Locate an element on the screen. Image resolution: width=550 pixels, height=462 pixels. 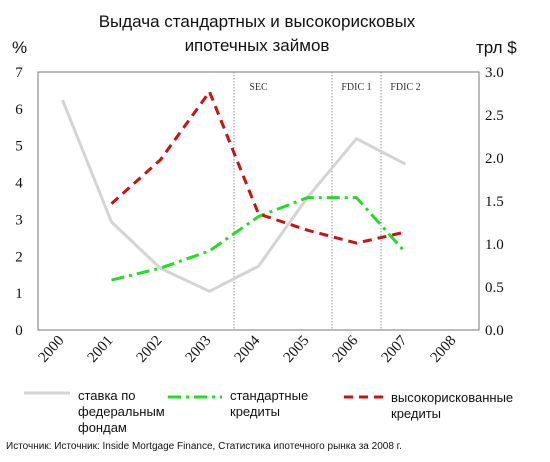
legend-label-subprime-loans: высокорискованные кредиты is located at coordinates (452, 405).